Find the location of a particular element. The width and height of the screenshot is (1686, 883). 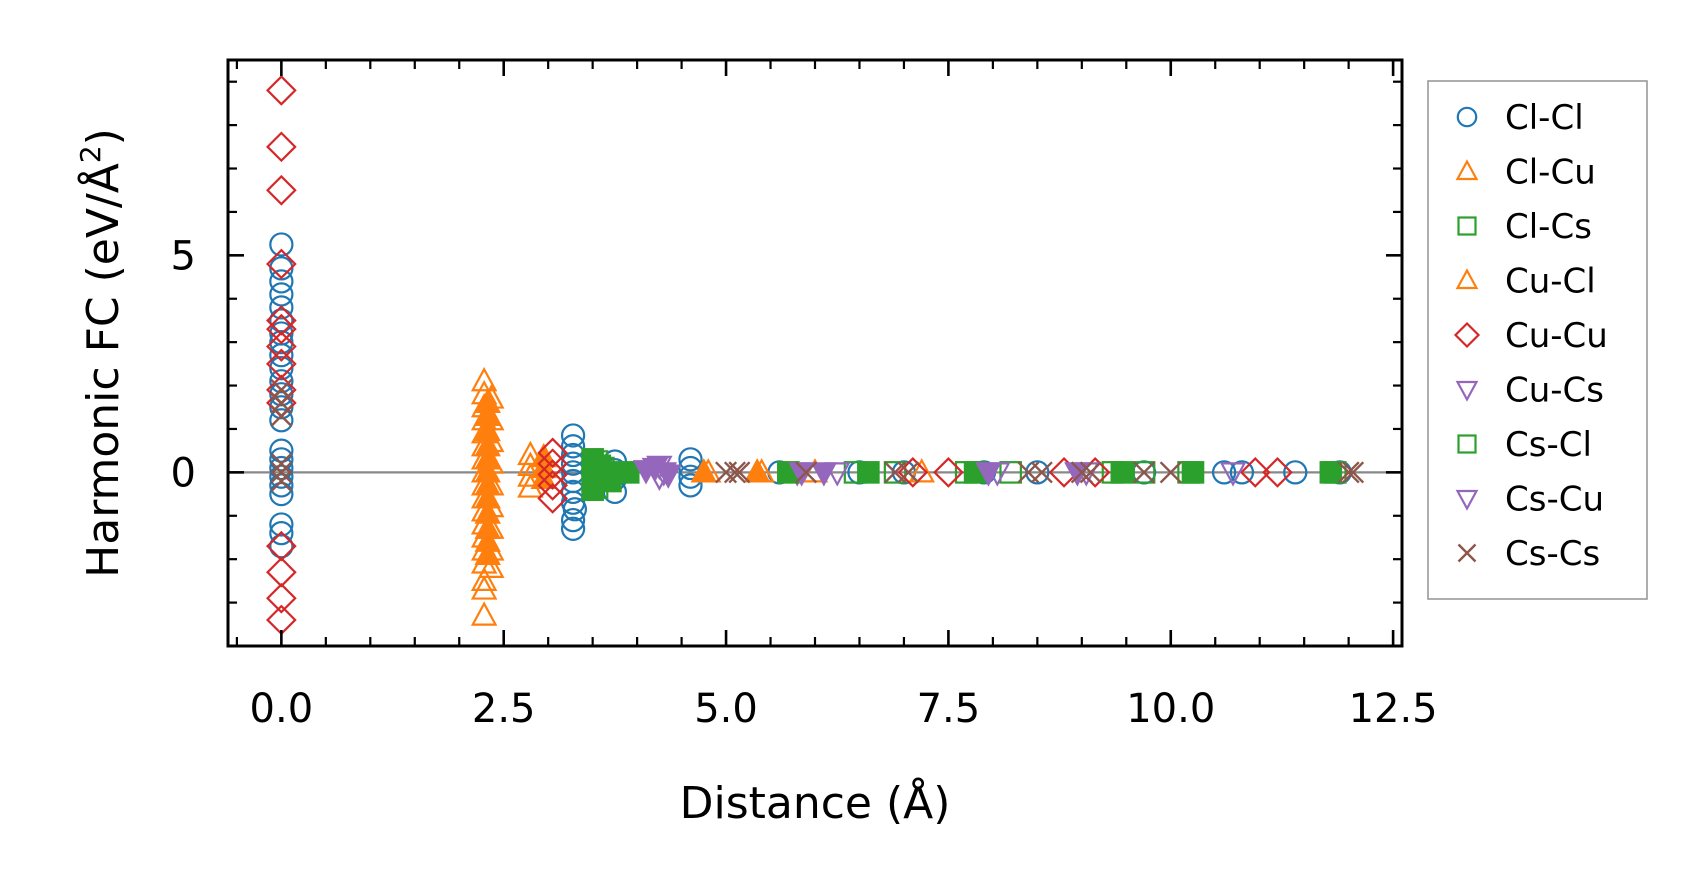

legend-label-cu-cu: Cu-Cu is located at coordinates (1556, 336).